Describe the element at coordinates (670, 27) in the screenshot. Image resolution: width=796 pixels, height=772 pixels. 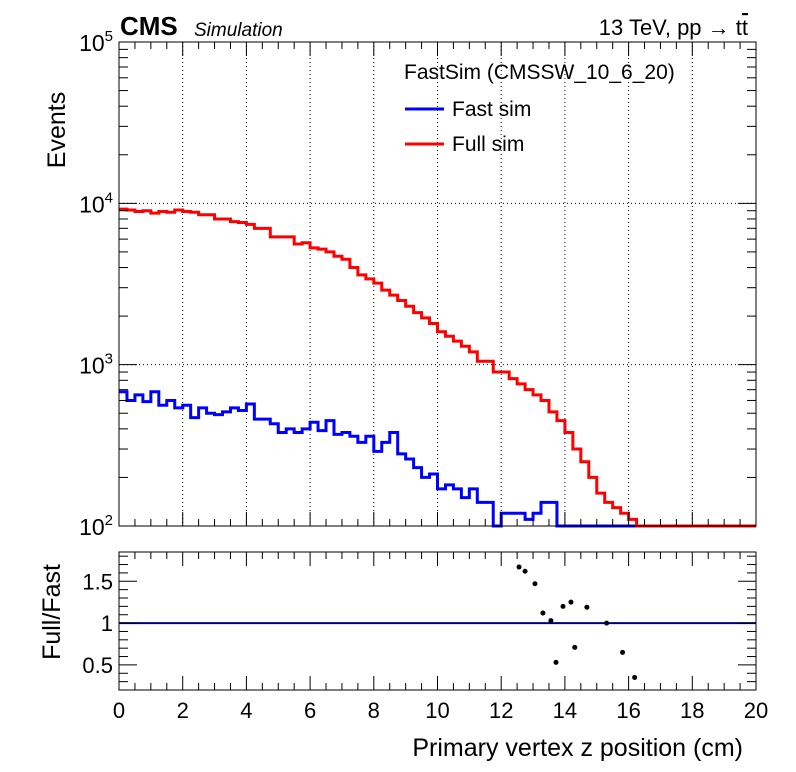
I see `energy-label-main: 13 TeV, pp → t` at that location.